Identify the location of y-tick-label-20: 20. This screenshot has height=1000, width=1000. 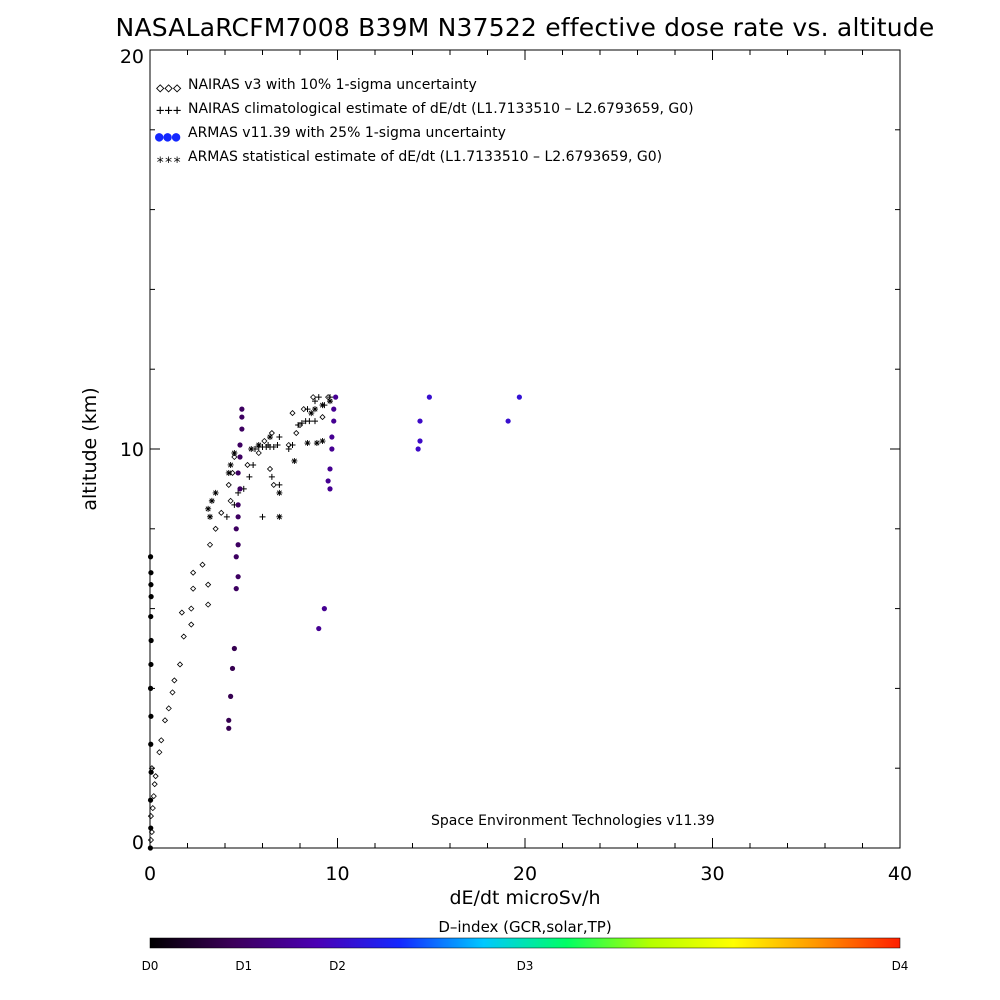
(132, 57).